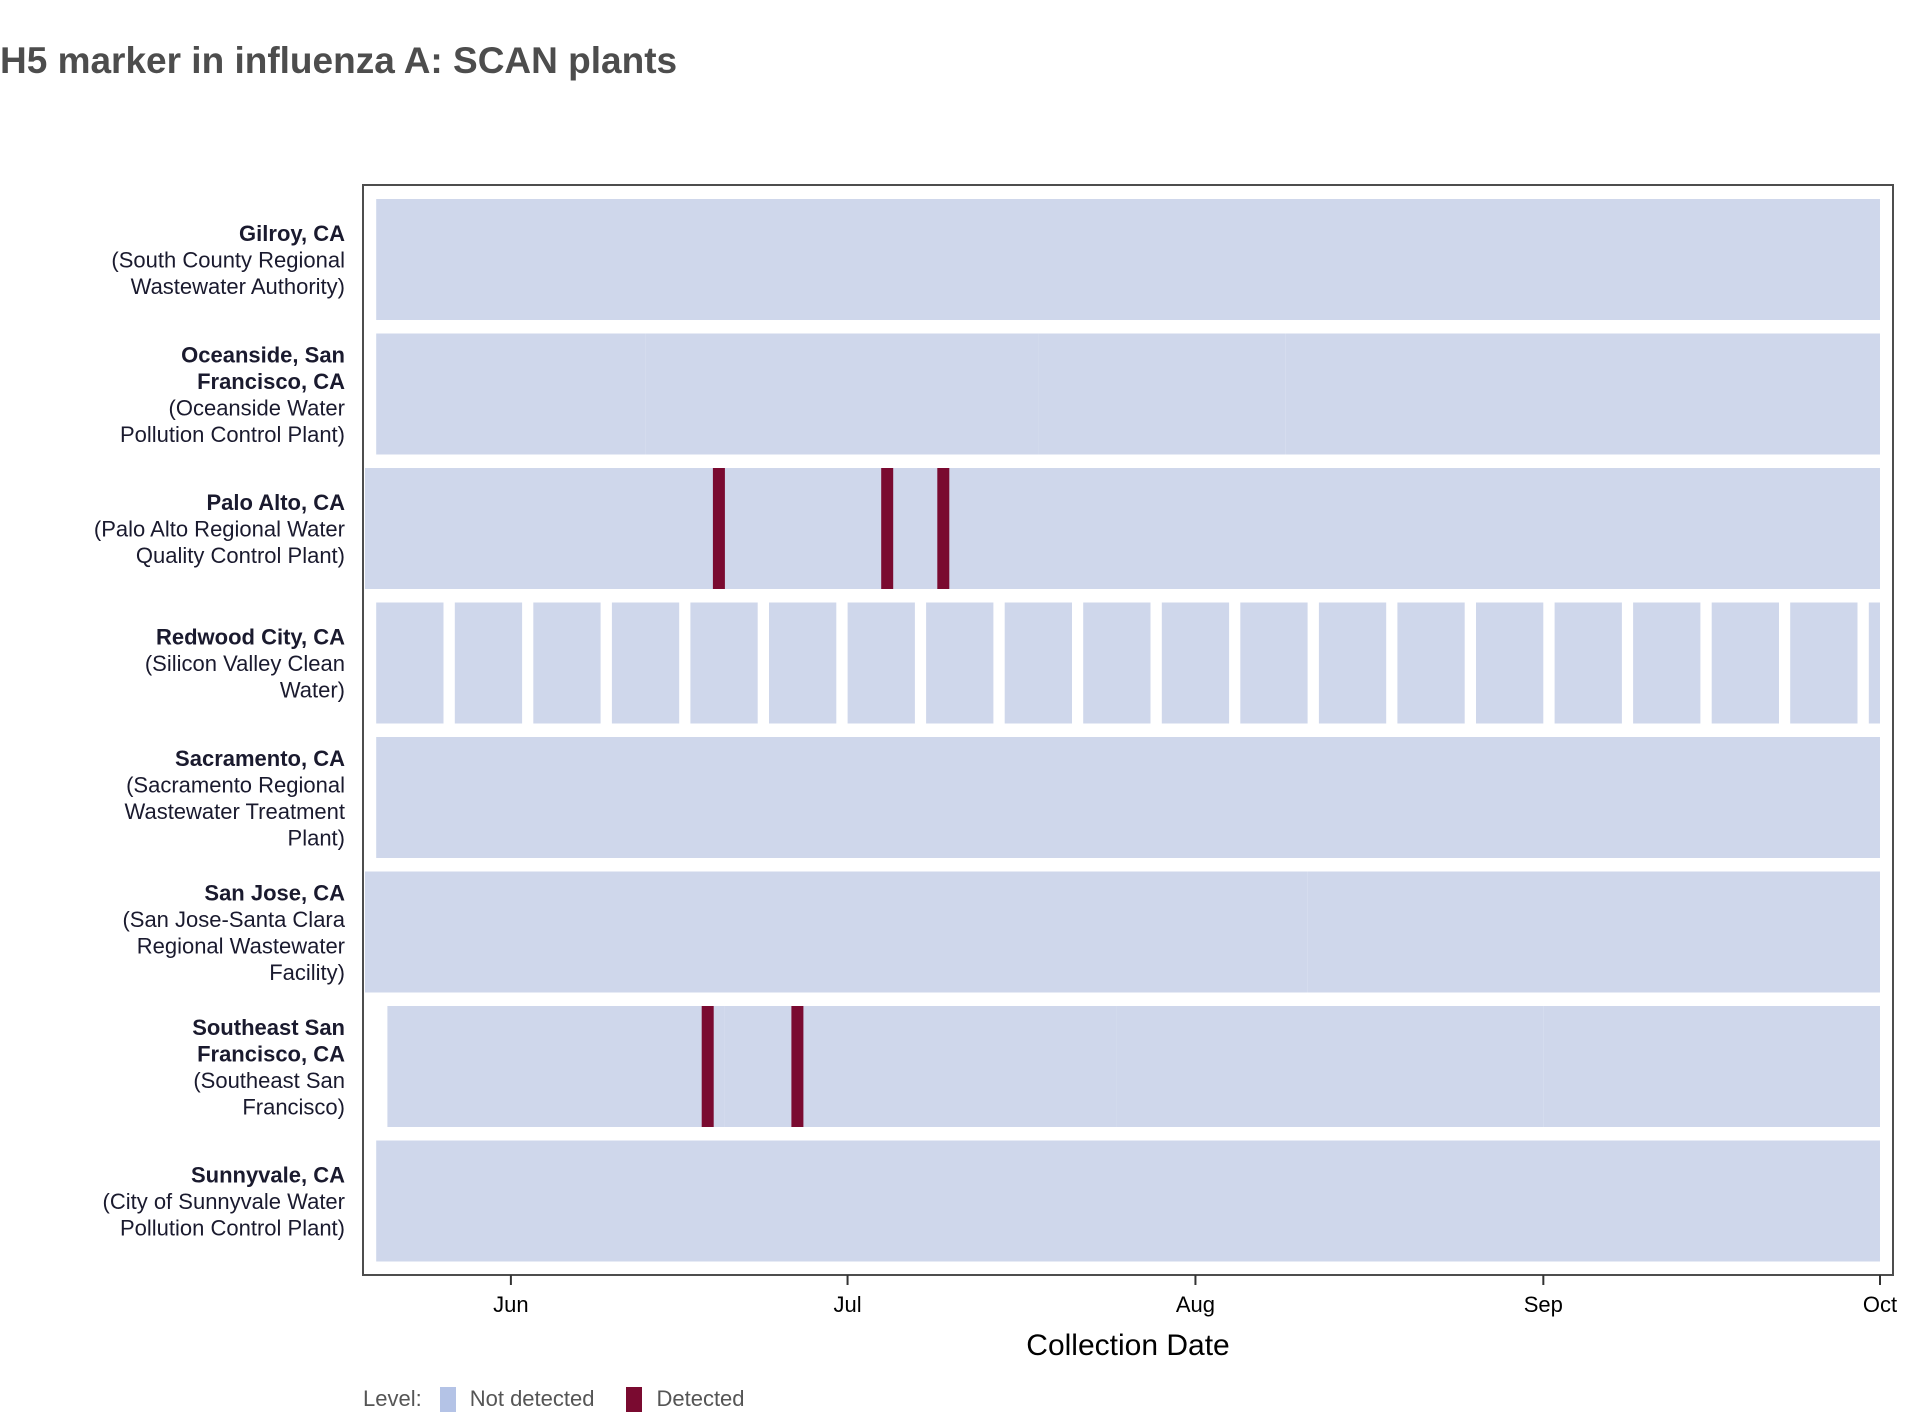  Describe the element at coordinates (316, 837) in the screenshot. I see `row-label-facility: Plant)` at that location.